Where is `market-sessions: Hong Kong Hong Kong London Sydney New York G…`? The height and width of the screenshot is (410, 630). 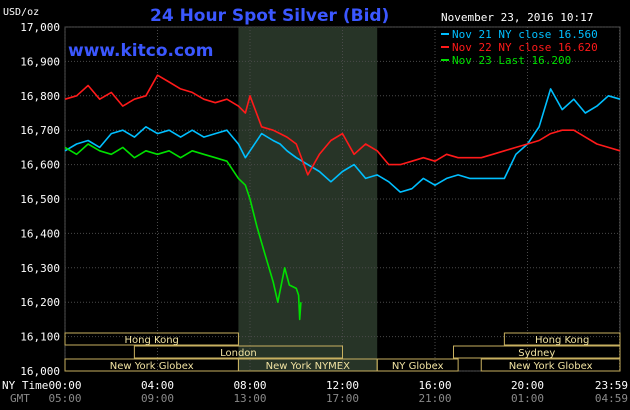 market-sessions: Hong Kong Hong Kong London Sydney New York G… is located at coordinates (342, 352).